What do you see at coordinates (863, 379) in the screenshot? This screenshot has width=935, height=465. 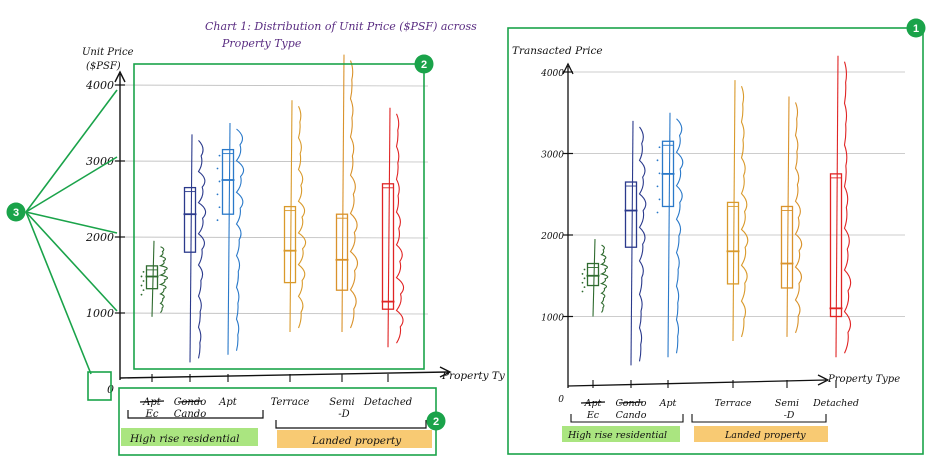 I see `right-xlabel: Property Type` at bounding box center [863, 379].